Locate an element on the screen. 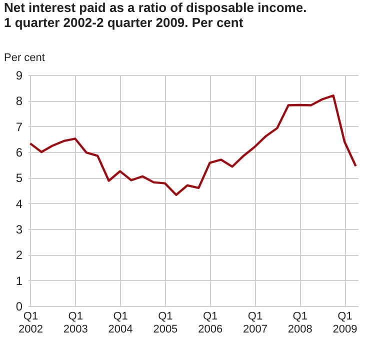 This screenshot has width=368, height=350. x-tick-label: Q1 2007 is located at coordinates (255, 323).